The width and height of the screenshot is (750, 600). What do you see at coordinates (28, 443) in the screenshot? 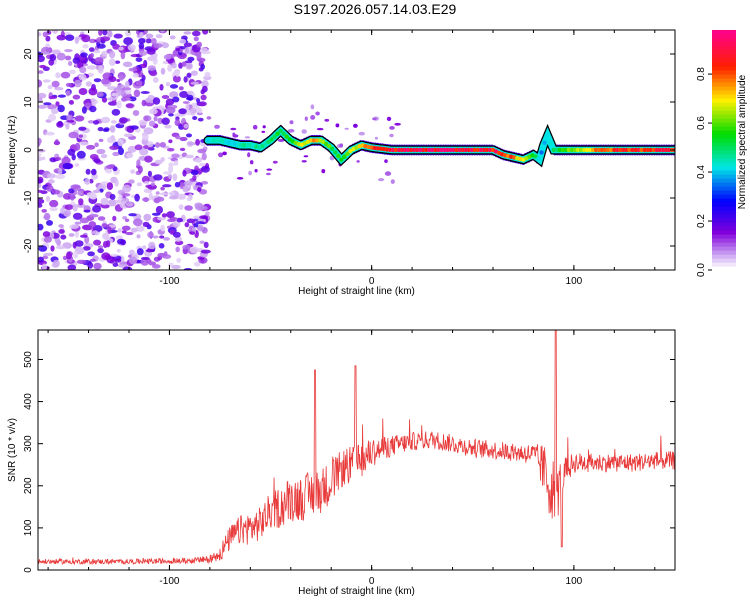
I see `y-tick-label: 300` at bounding box center [28, 443].